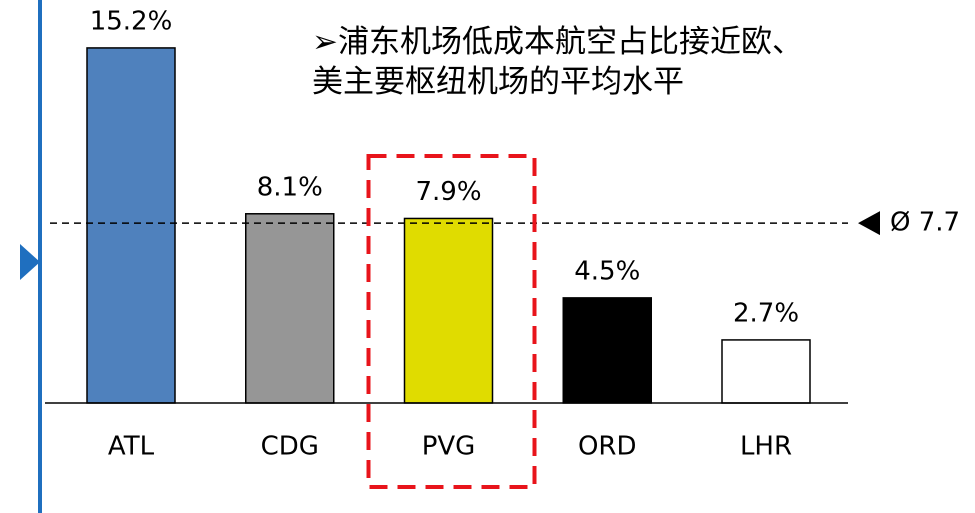  I want to click on annotation: 美主要枢纽机场的平均水平, so click(498, 82).